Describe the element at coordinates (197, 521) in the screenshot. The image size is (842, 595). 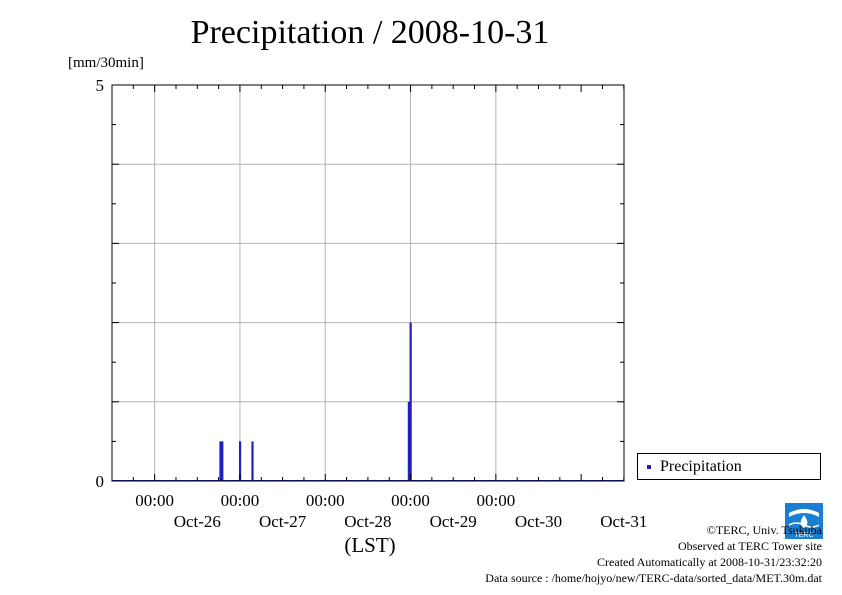
I see `x-tick-day-label: Oct-26` at that location.